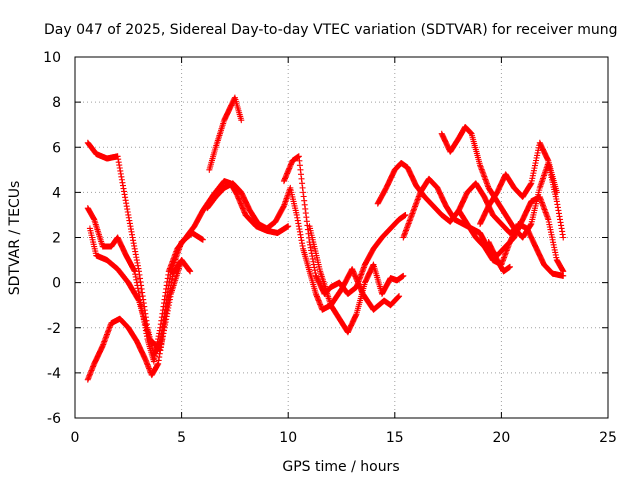  I want to click on x-tick-label: 5, so click(181, 438).